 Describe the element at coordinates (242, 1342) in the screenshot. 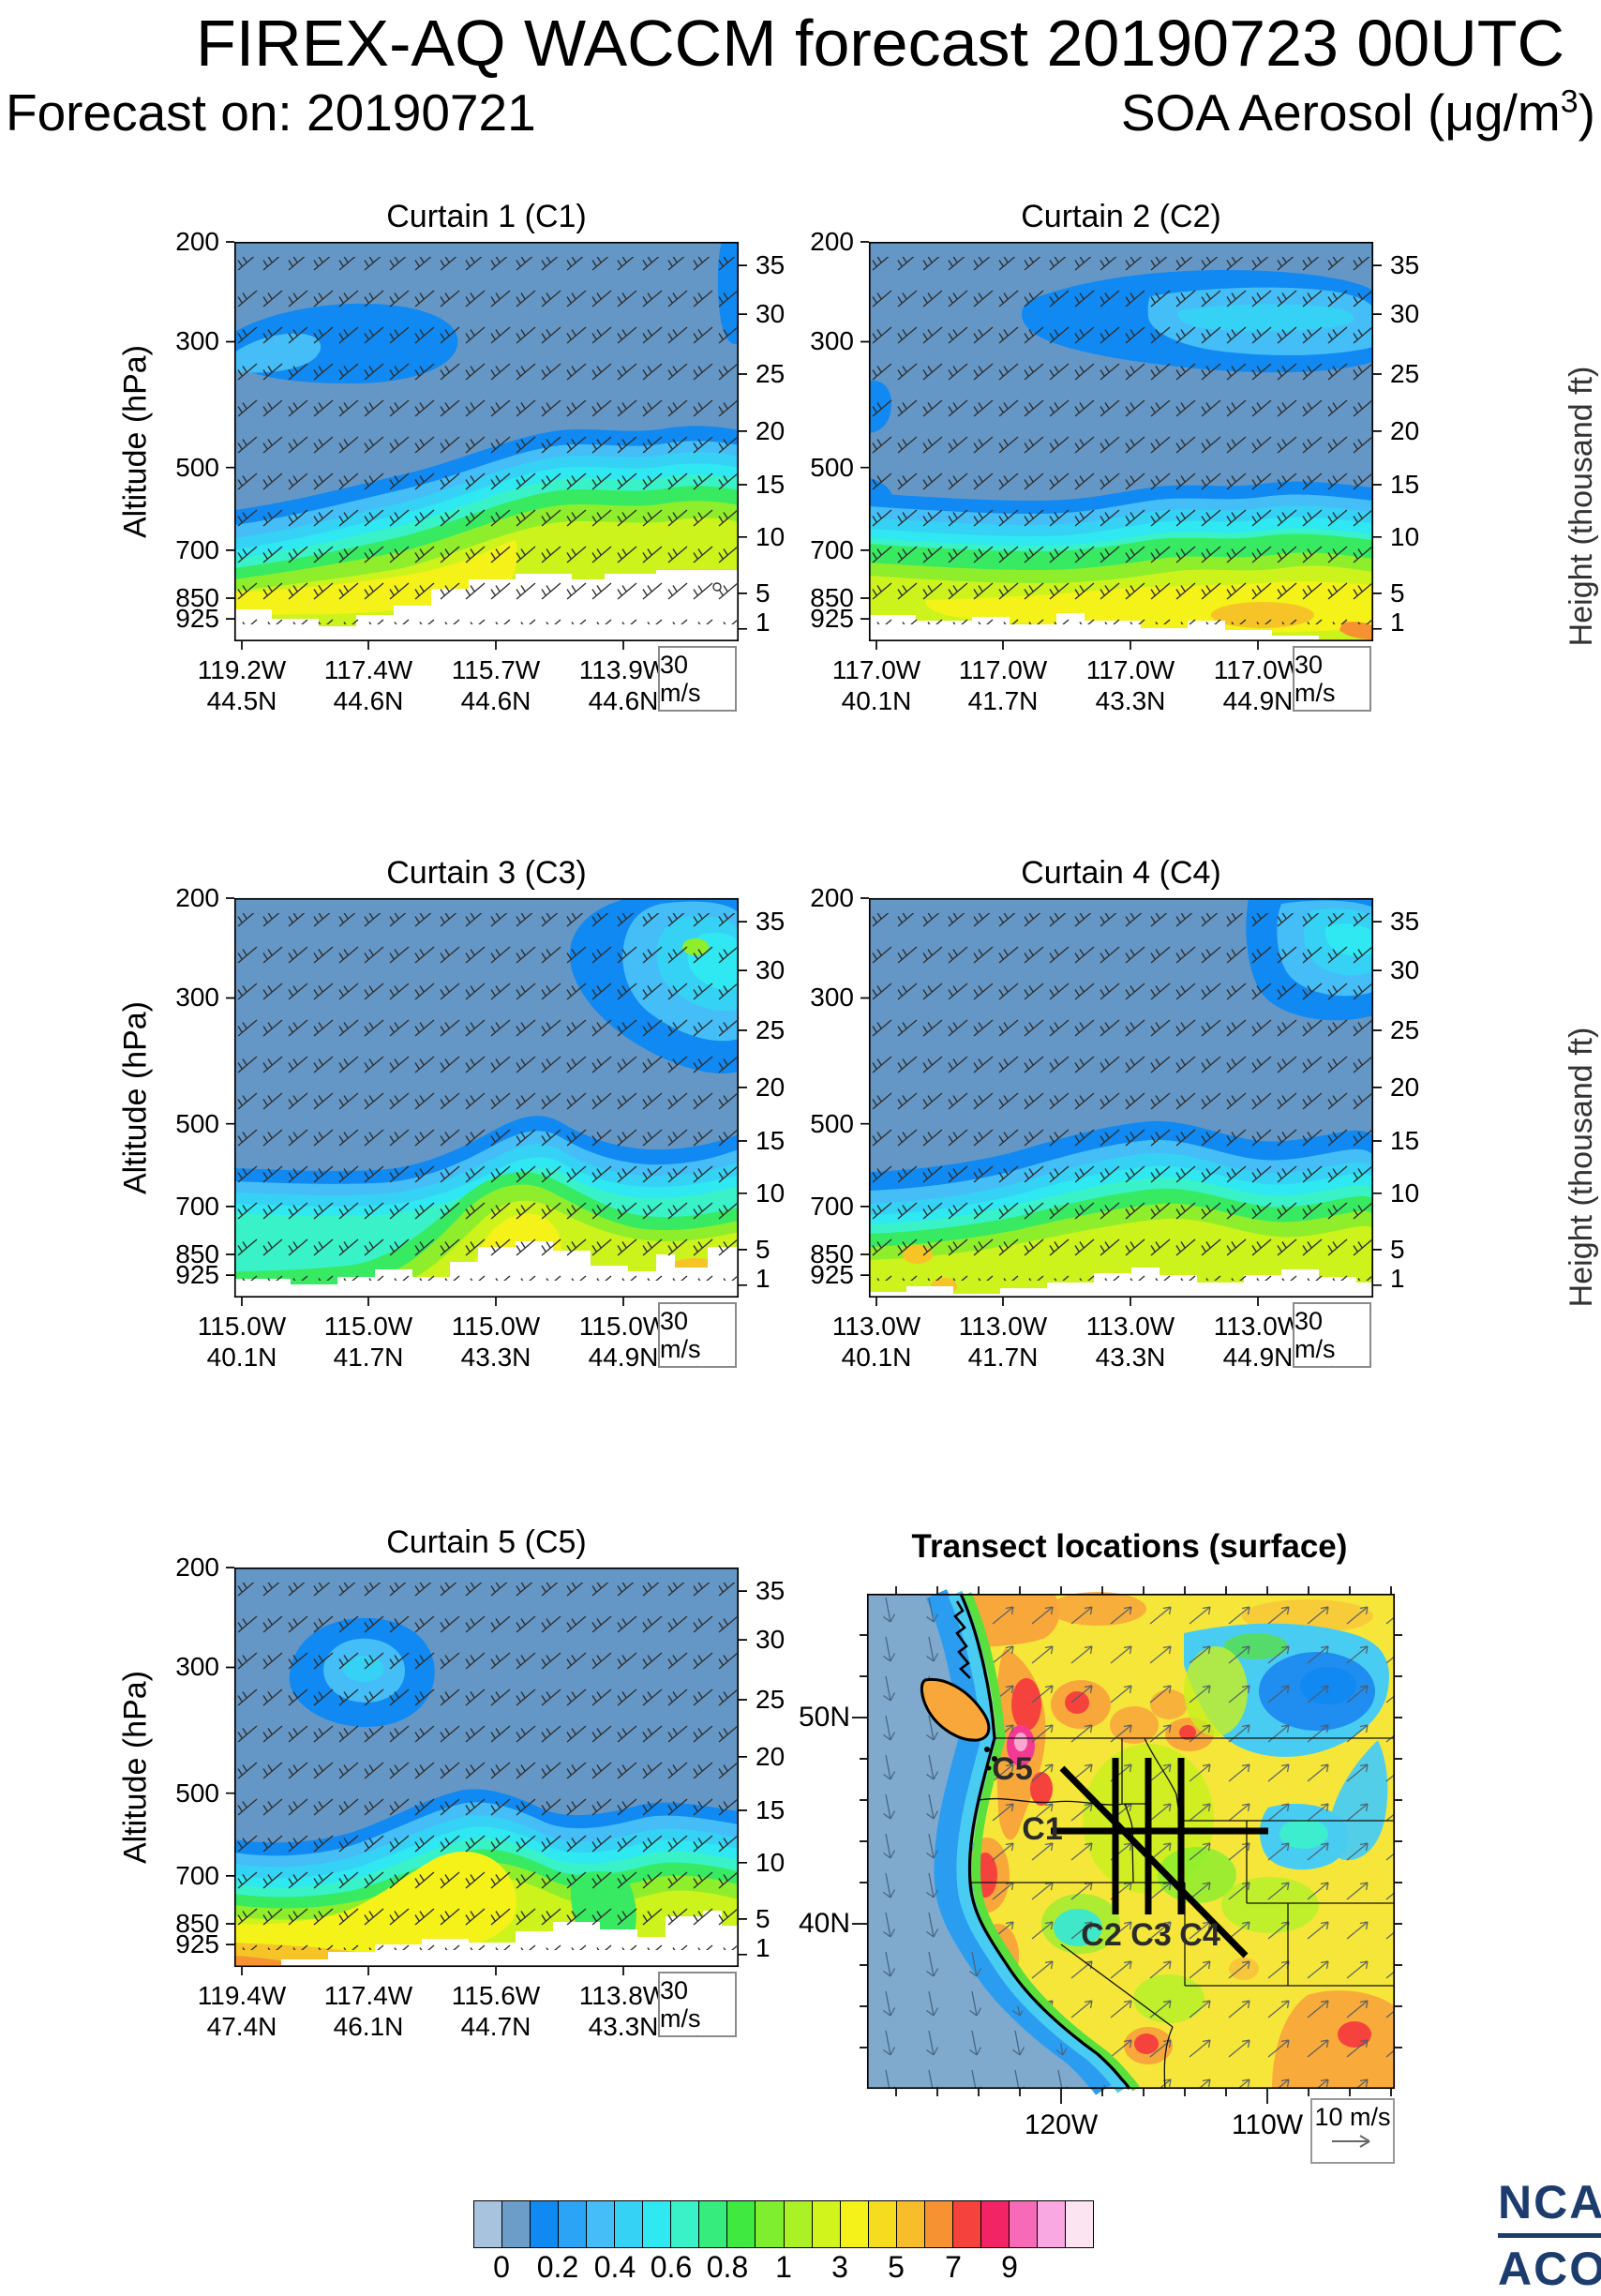

I see `x-tick-label: 115.0W 40.1N` at that location.